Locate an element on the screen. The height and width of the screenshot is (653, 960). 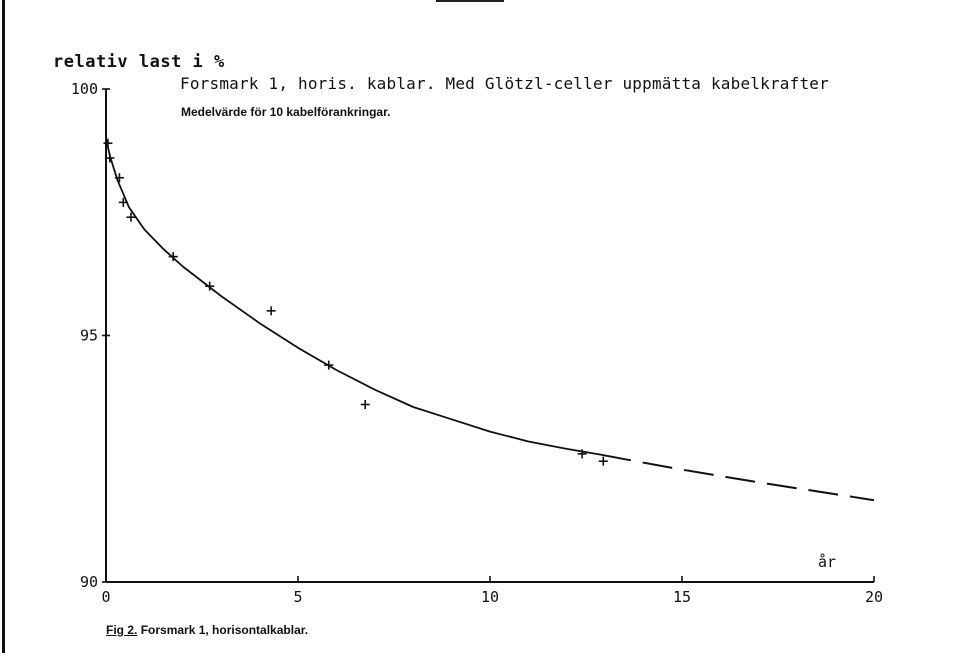
chart-subtitle: Medelvärde för 10 kabelförankringar. is located at coordinates (286, 112).